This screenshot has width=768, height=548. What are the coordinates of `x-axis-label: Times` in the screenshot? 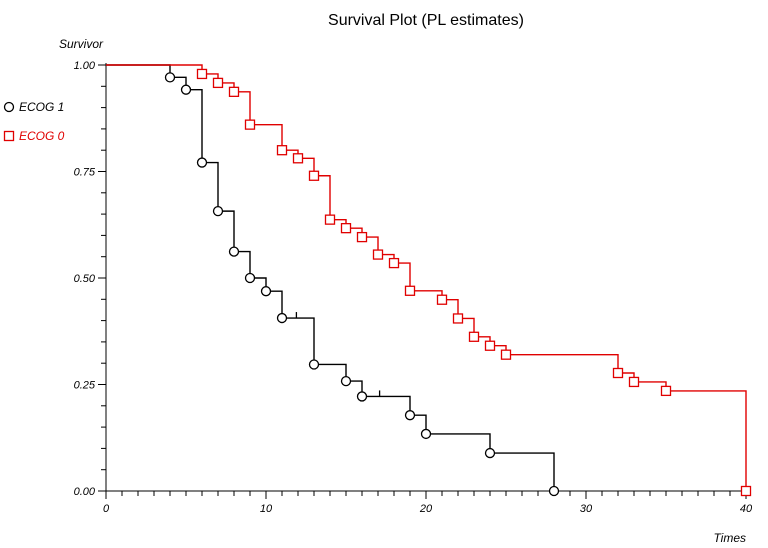 It's located at (729, 538).